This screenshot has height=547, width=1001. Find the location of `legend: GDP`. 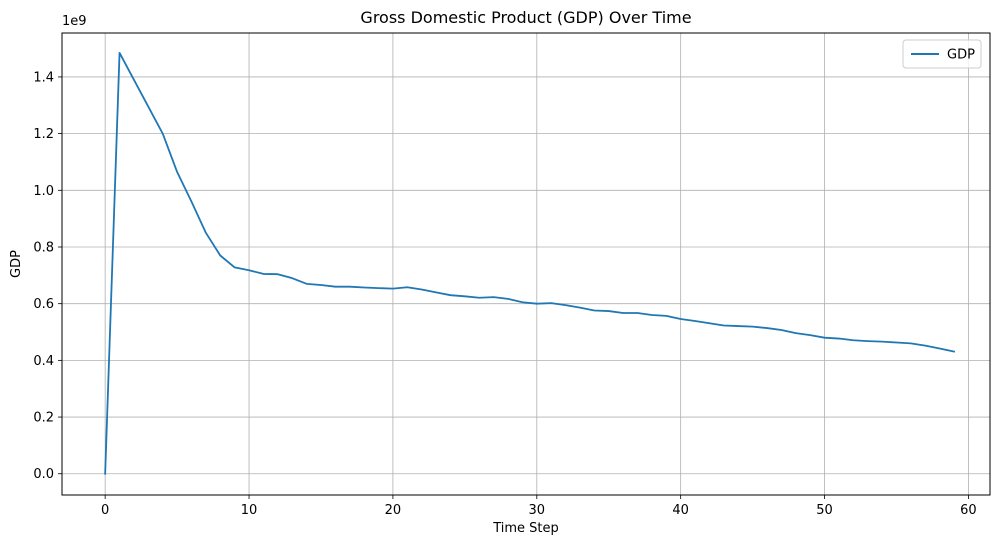

legend: GDP is located at coordinates (942, 54).